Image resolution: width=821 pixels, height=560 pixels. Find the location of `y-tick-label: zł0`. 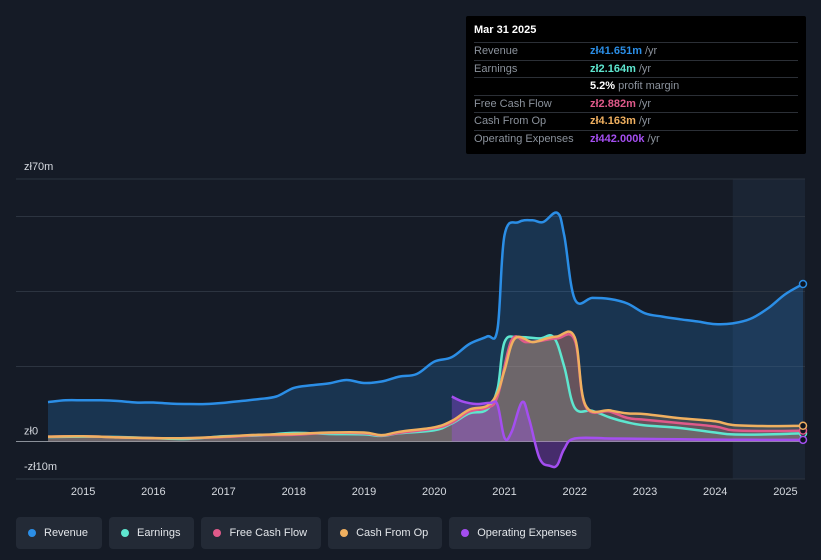

y-tick-label: zł0 is located at coordinates (31, 432).